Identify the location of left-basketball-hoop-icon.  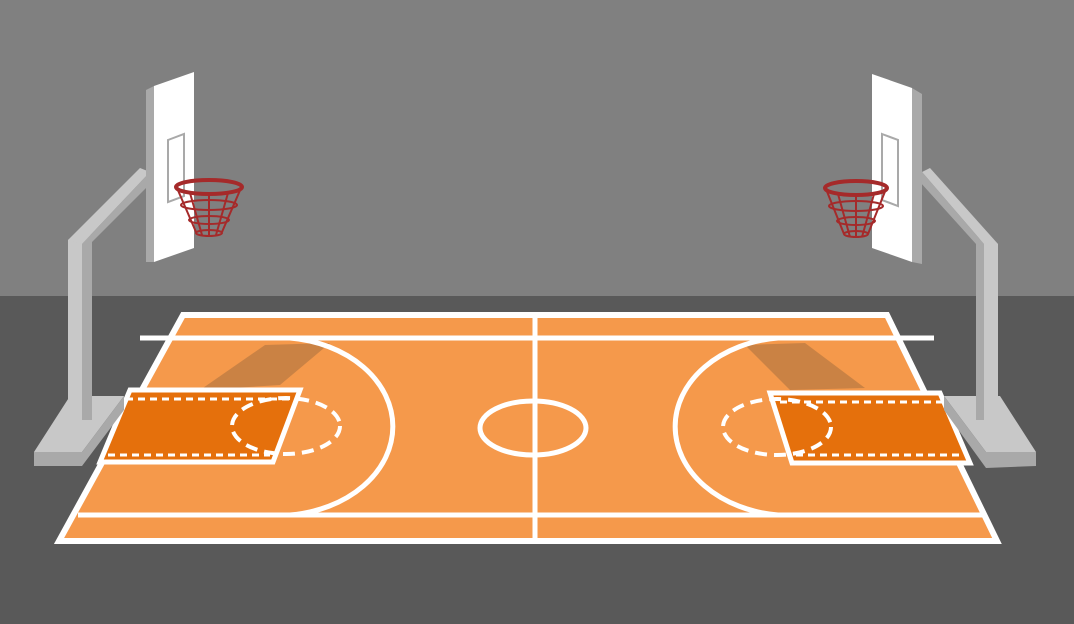
(139, 269).